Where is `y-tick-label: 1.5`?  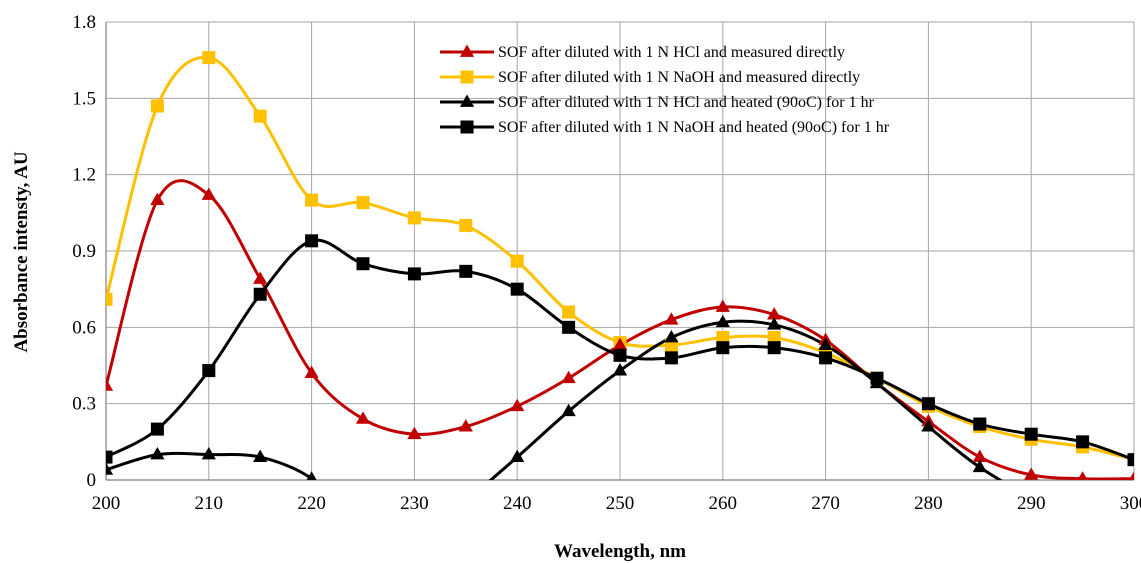 y-tick-label: 1.5 is located at coordinates (84, 98).